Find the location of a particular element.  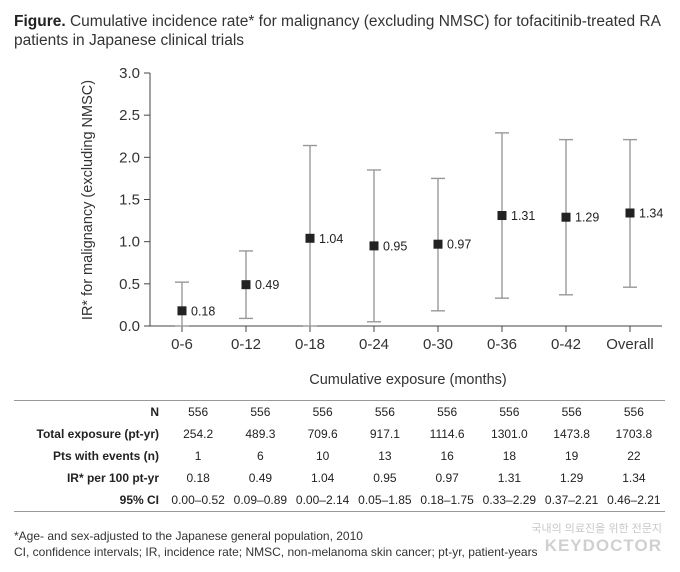

table-cell: 709.6 is located at coordinates (322, 434).